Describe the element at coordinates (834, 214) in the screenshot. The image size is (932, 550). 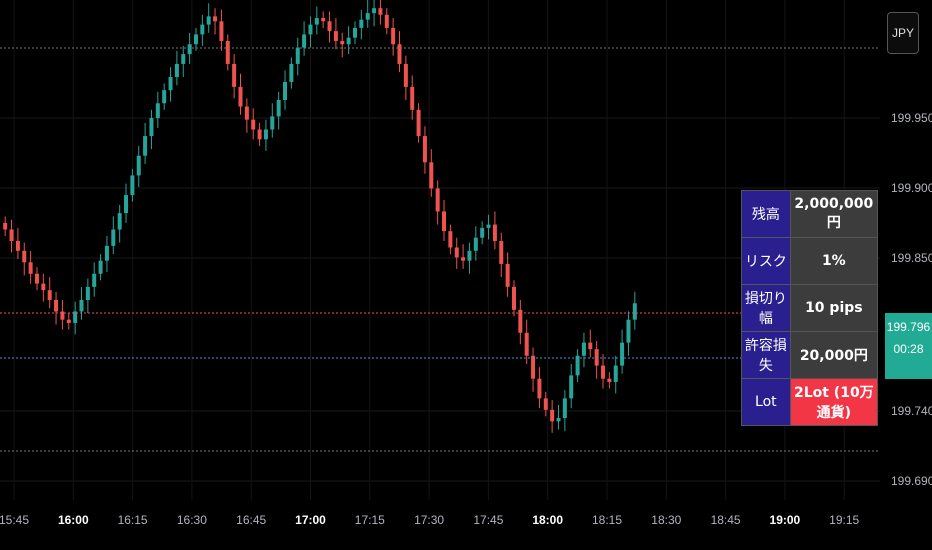
I see `panel-value: 2,000,000円` at that location.